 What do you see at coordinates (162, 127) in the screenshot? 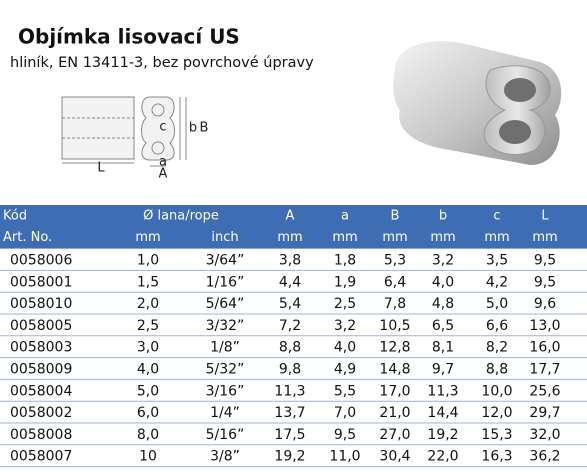
I see `dimension-label: c` at bounding box center [162, 127].